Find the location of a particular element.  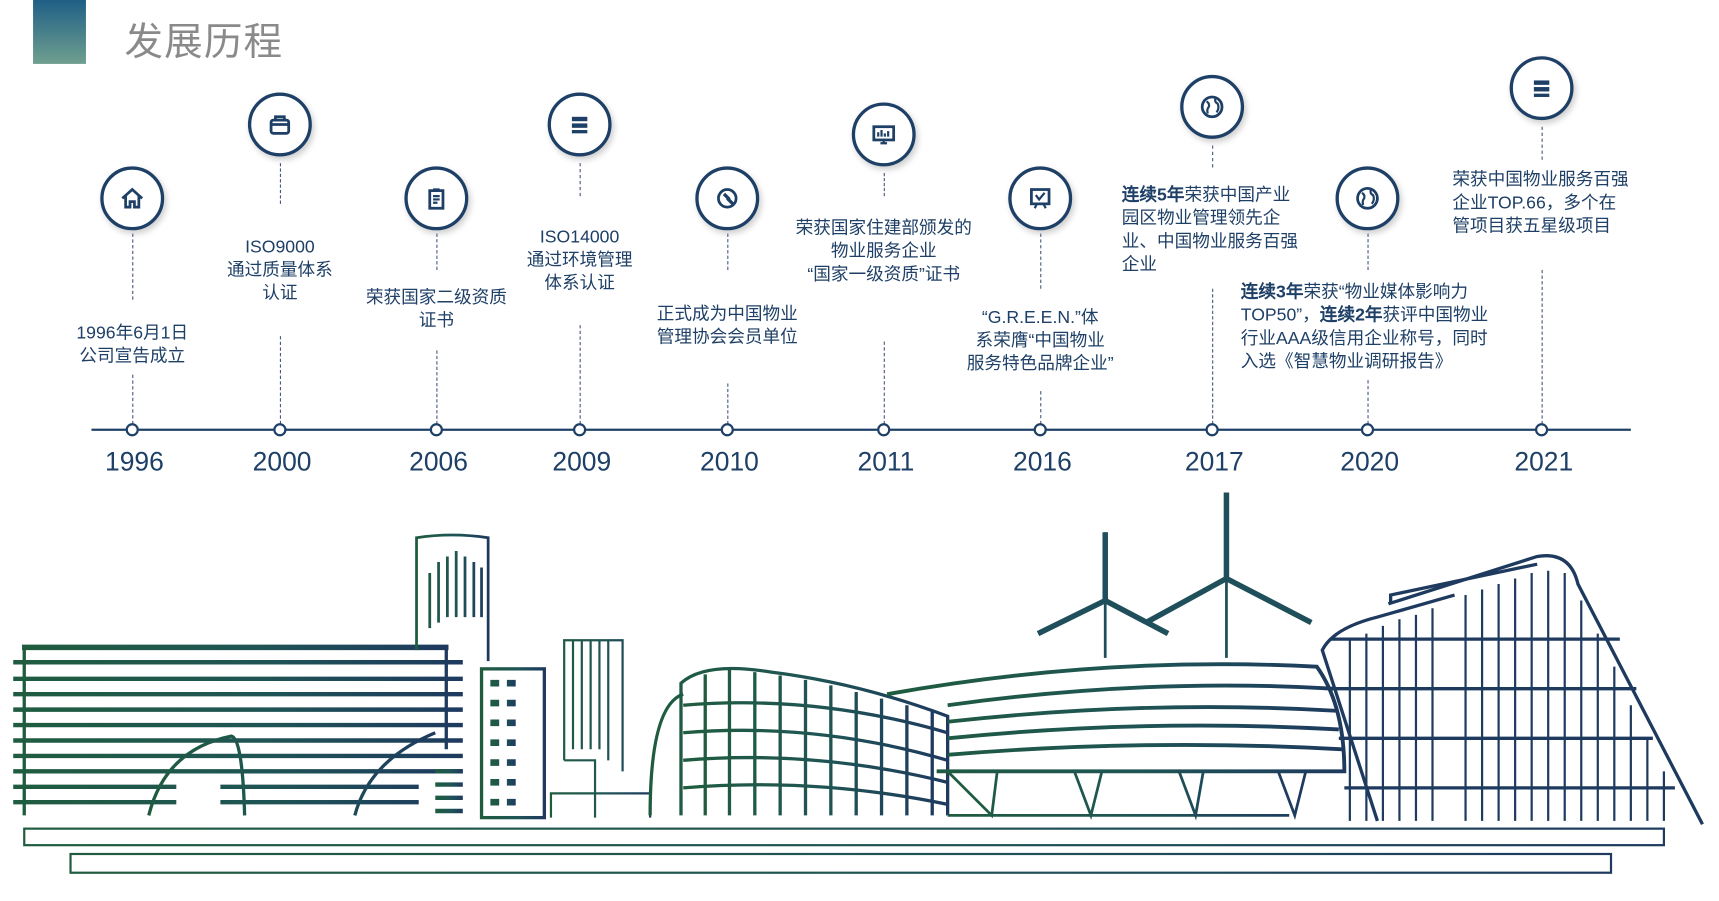

milestone-description: 正式成为中国物业 管理协会会员单位 is located at coordinates (727, 326).